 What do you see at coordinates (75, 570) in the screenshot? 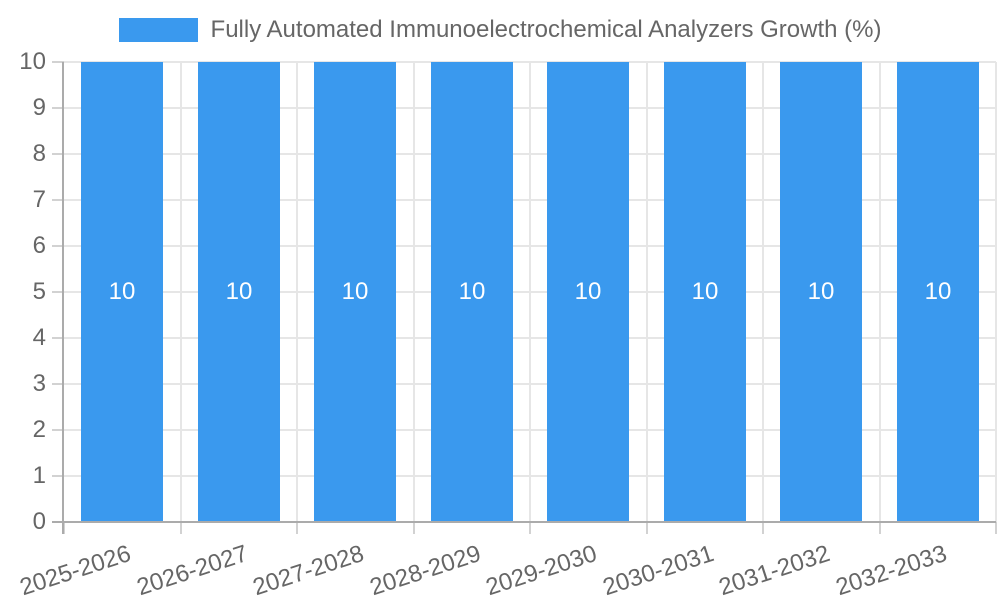
I see `x-category-label: 2025-2026` at bounding box center [75, 570].